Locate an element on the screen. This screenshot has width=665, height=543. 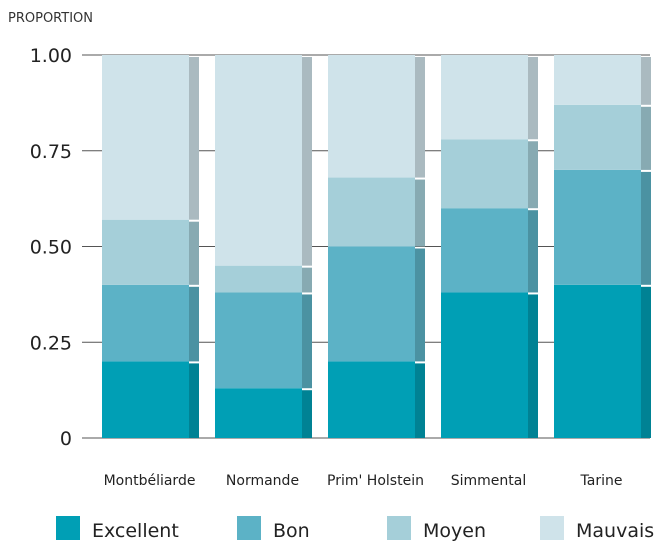
legend-label: Bon is located at coordinates (291, 531).